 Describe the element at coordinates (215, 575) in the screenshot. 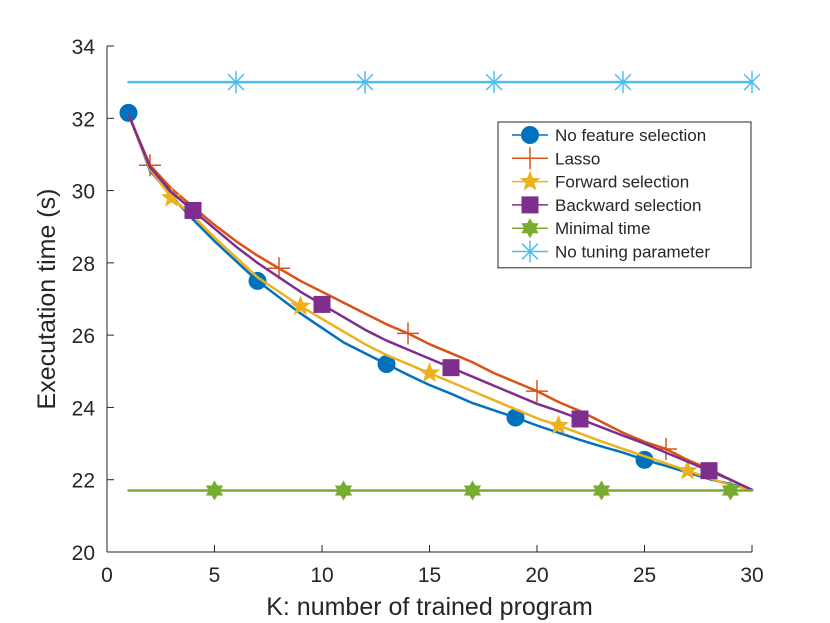

I see `x-tick-label: 5` at that location.